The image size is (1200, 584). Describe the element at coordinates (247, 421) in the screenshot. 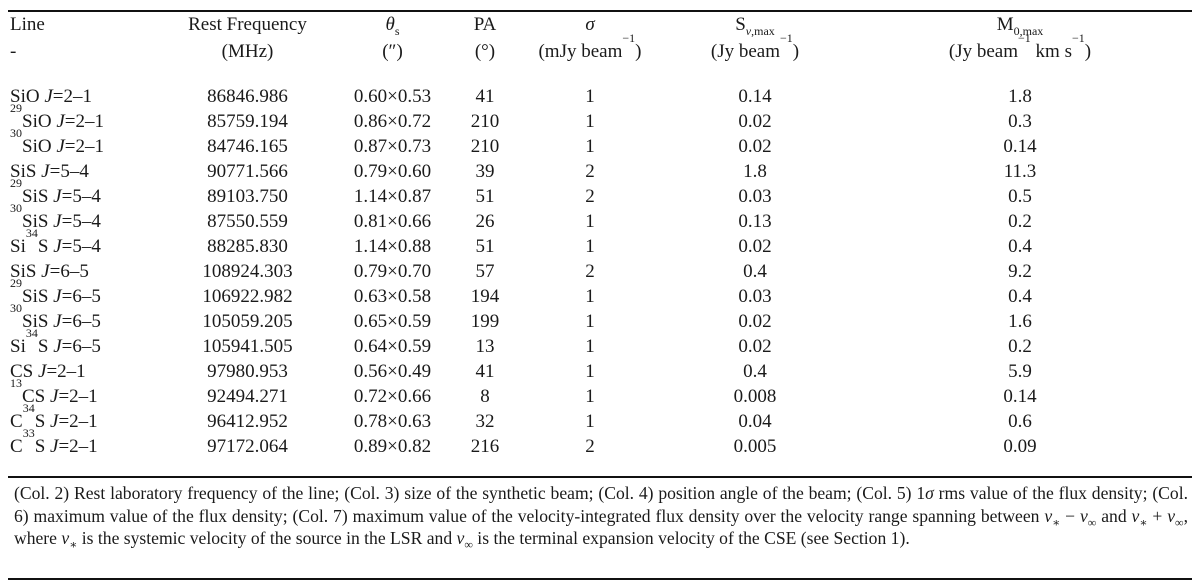

I see `cell-frequency: 96412.952` at that location.